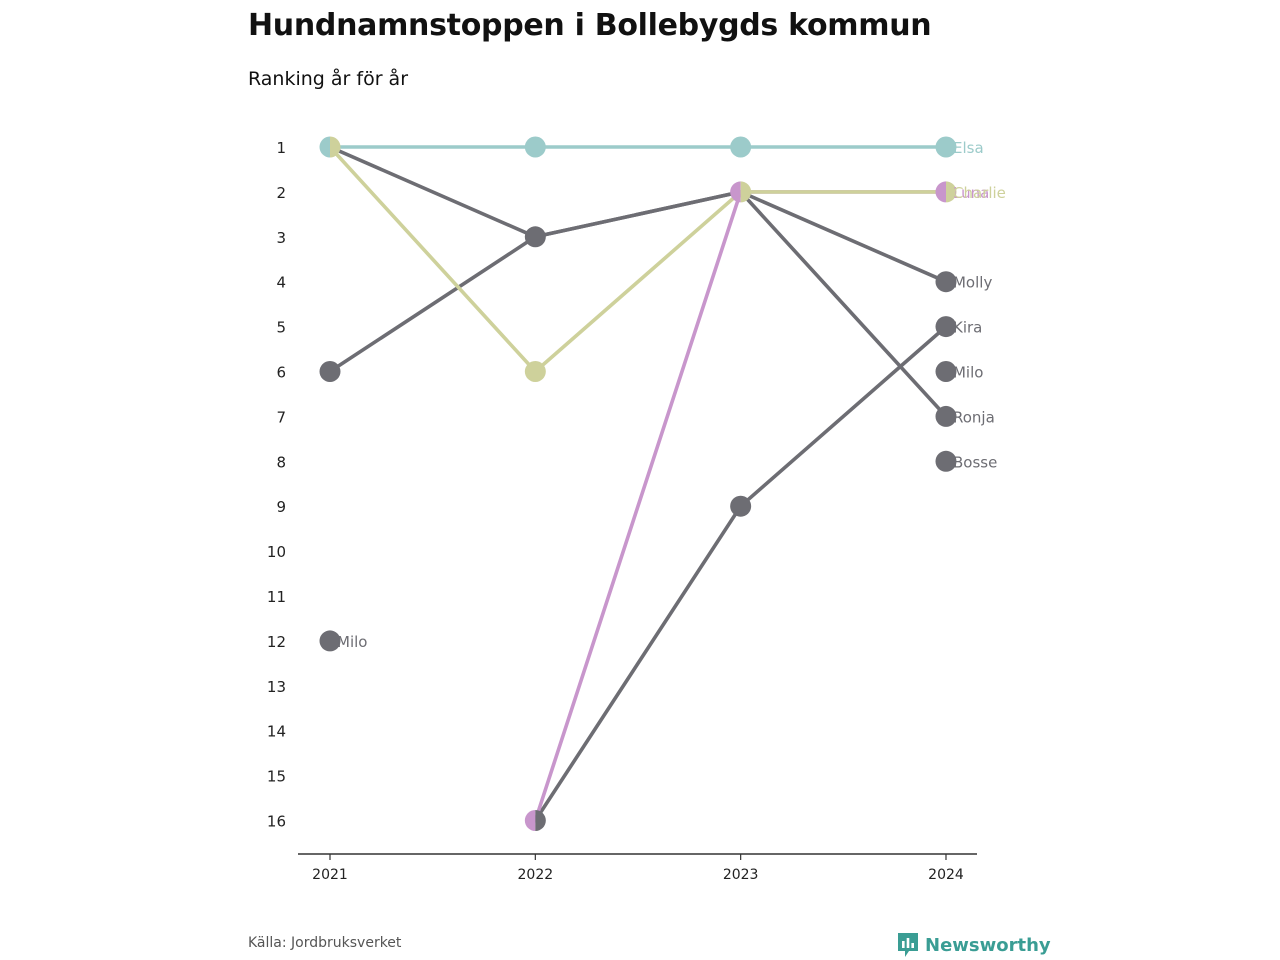 The width and height of the screenshot is (1280, 960). What do you see at coordinates (281, 193) in the screenshot?
I see `y-tick-label: 2` at bounding box center [281, 193].